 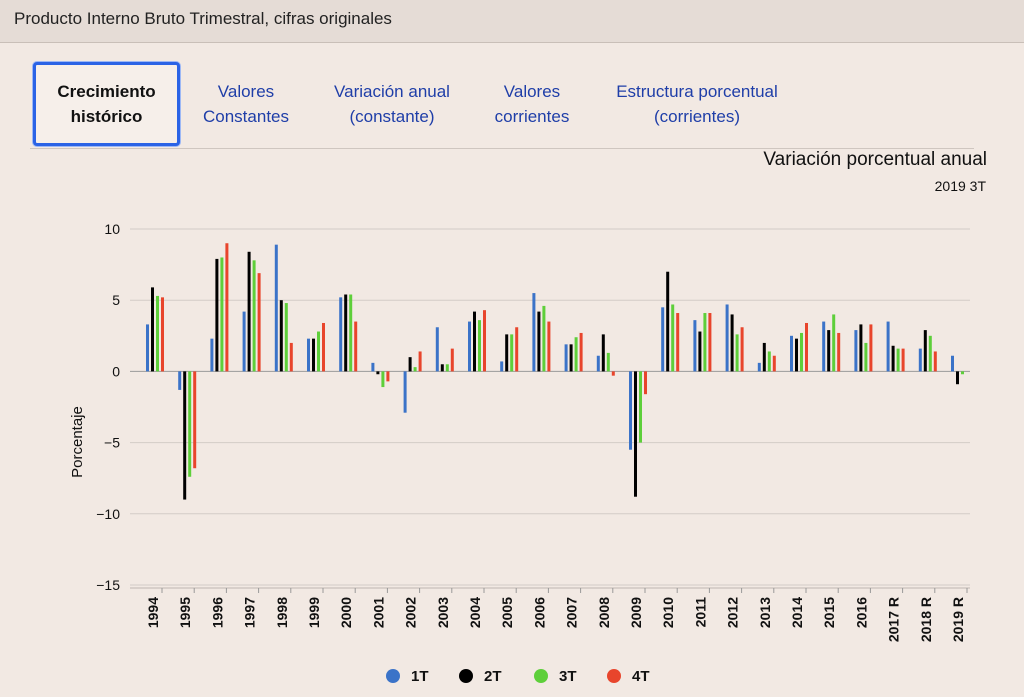 I want to click on y-tick-label: 0, so click(x=116, y=371).